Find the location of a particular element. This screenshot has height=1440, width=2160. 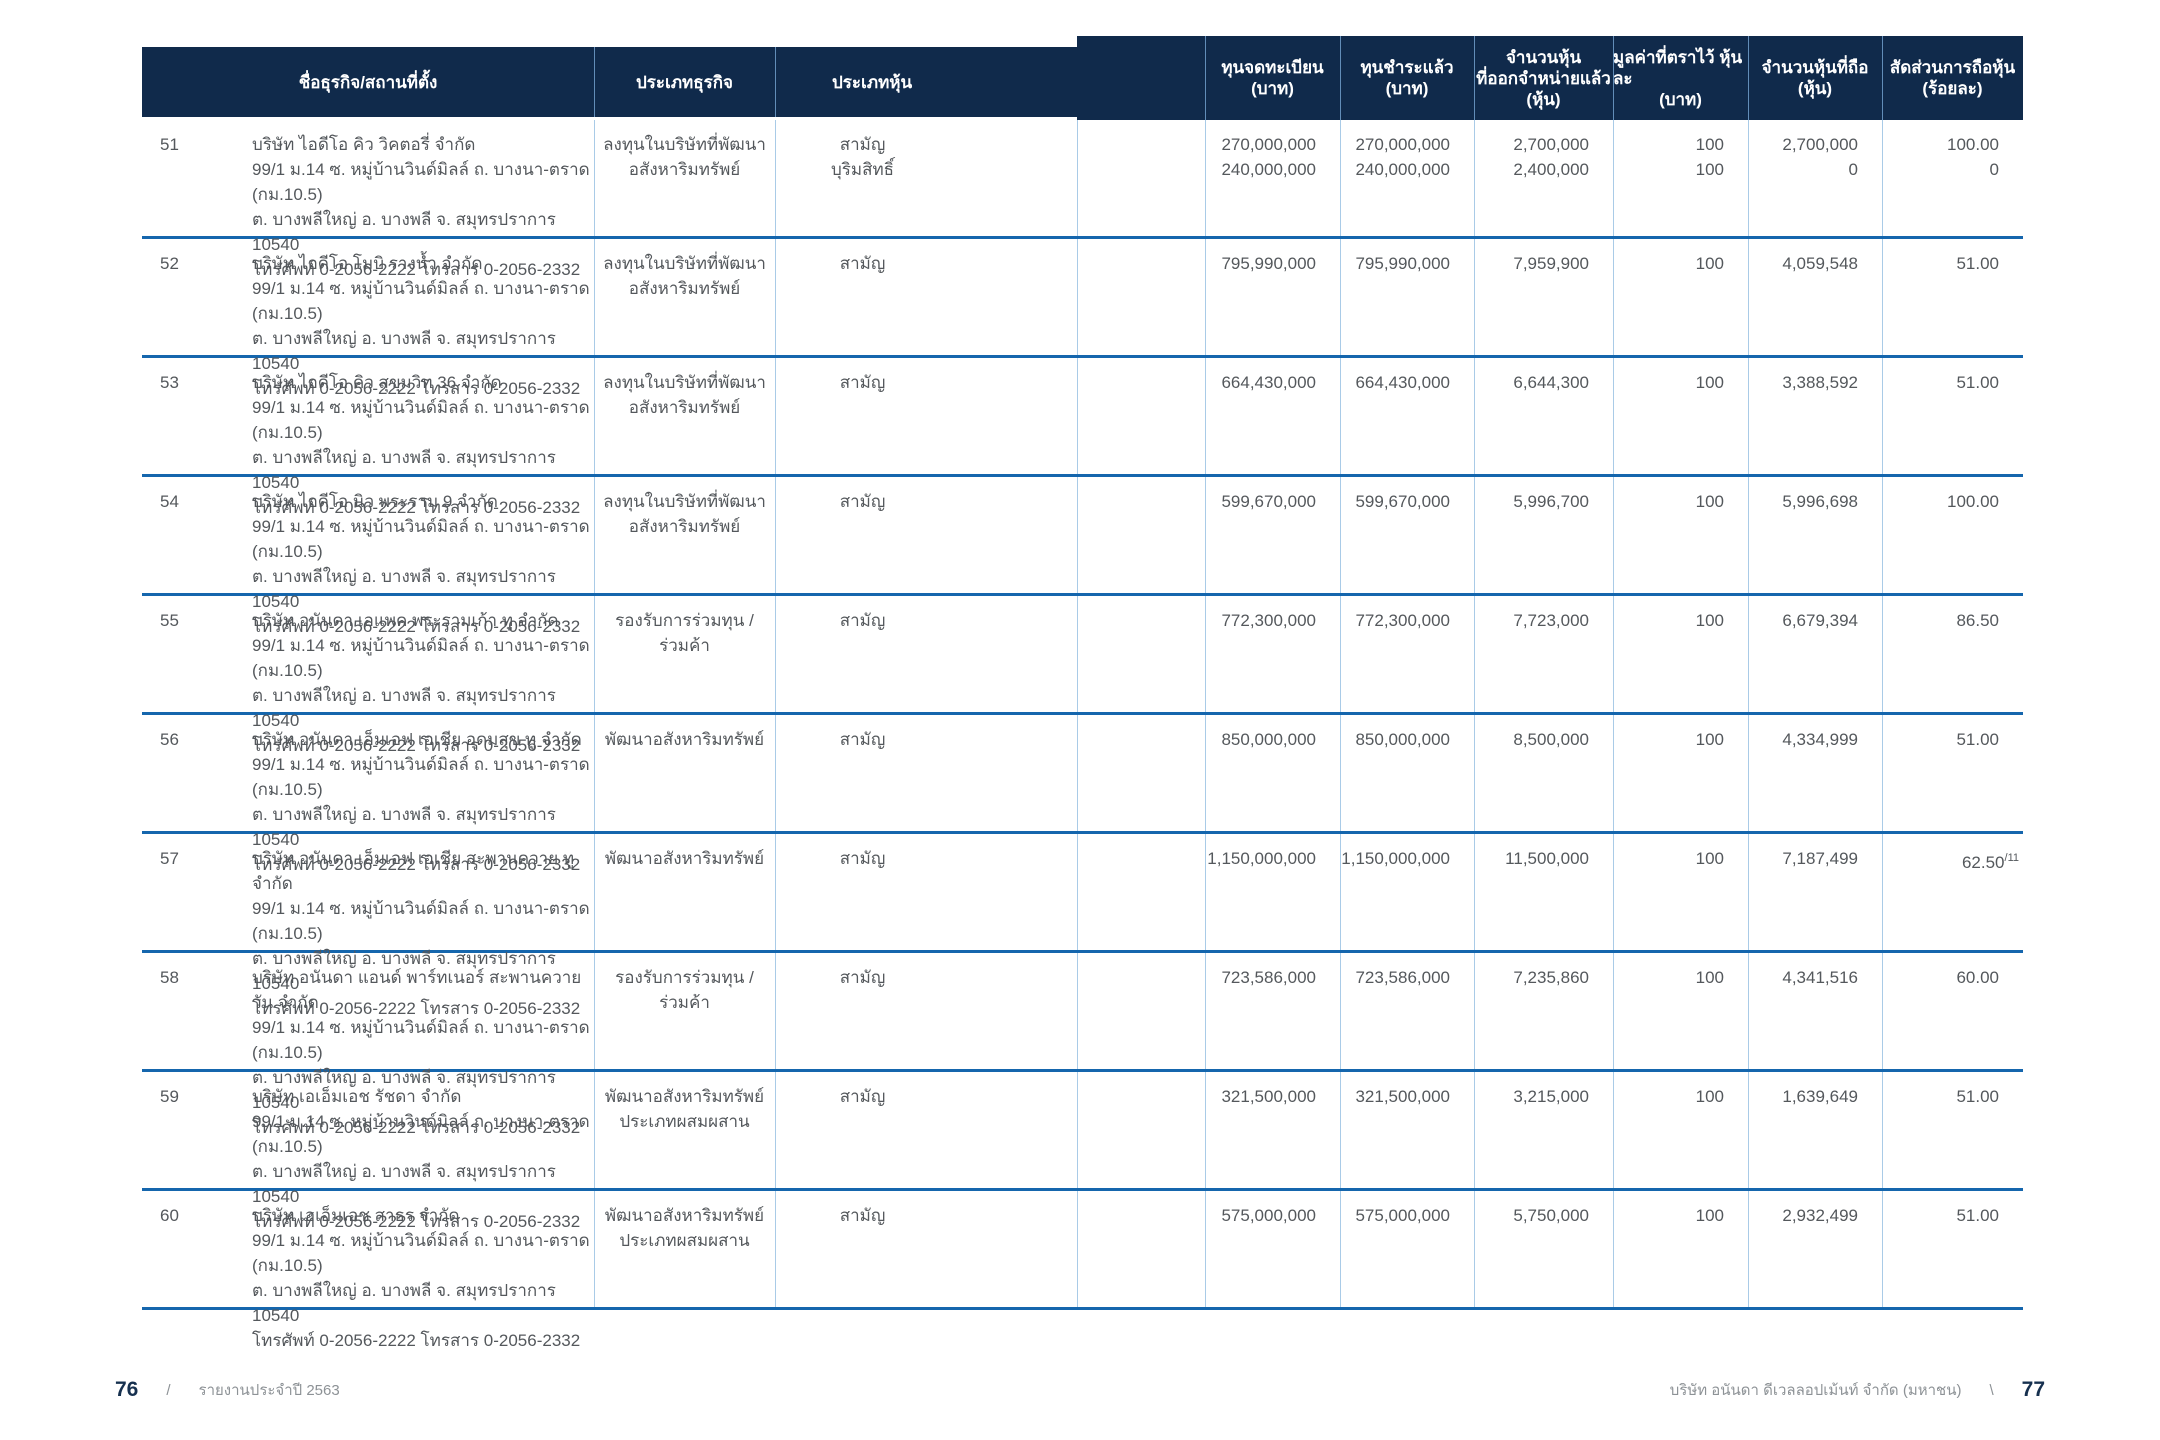

paid-up-capital-cell: 599,670,000 is located at coordinates (1407, 535).